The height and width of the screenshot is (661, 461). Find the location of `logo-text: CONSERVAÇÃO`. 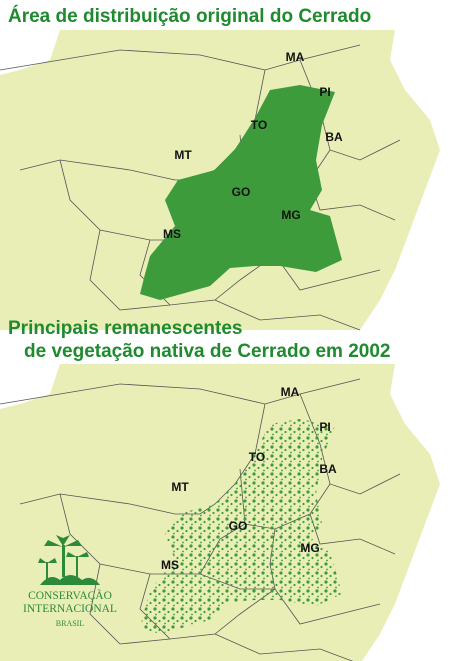

logo-text: CONSERVAÇÃO is located at coordinates (70, 595).